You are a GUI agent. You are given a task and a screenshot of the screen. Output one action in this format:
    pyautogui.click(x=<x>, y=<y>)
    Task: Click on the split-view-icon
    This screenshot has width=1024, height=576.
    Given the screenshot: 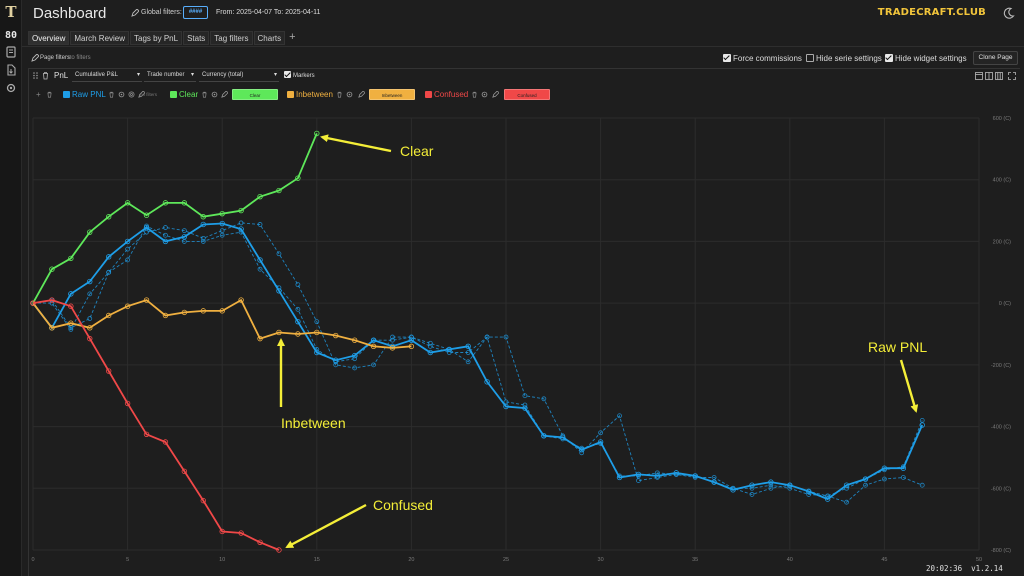 What is the action you would take?
    pyautogui.click(x=989, y=76)
    